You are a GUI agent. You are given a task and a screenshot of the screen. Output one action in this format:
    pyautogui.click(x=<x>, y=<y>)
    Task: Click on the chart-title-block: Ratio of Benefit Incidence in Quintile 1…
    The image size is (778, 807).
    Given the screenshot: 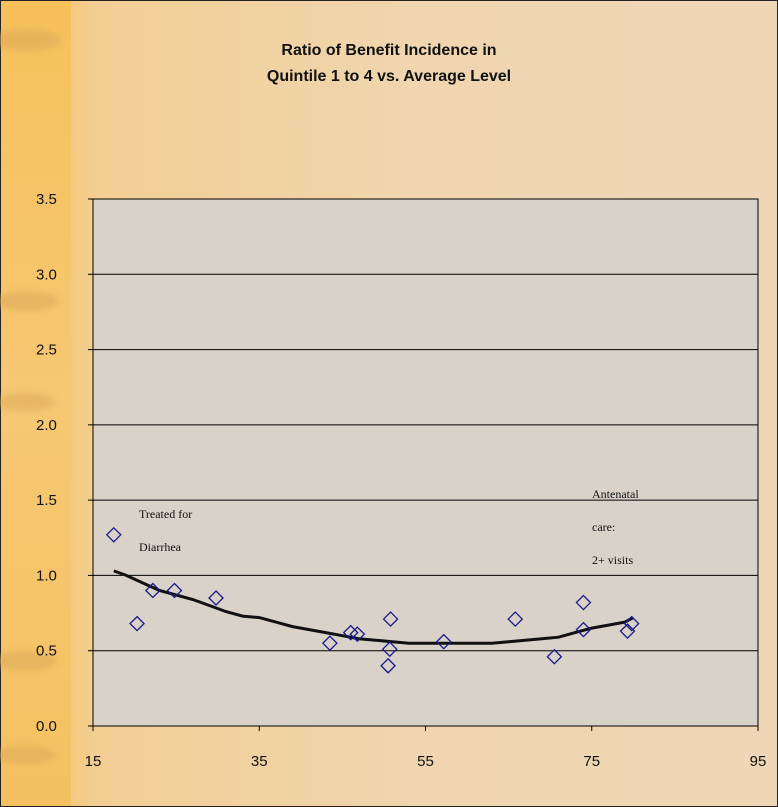 What is the action you would take?
    pyautogui.click(x=389, y=64)
    